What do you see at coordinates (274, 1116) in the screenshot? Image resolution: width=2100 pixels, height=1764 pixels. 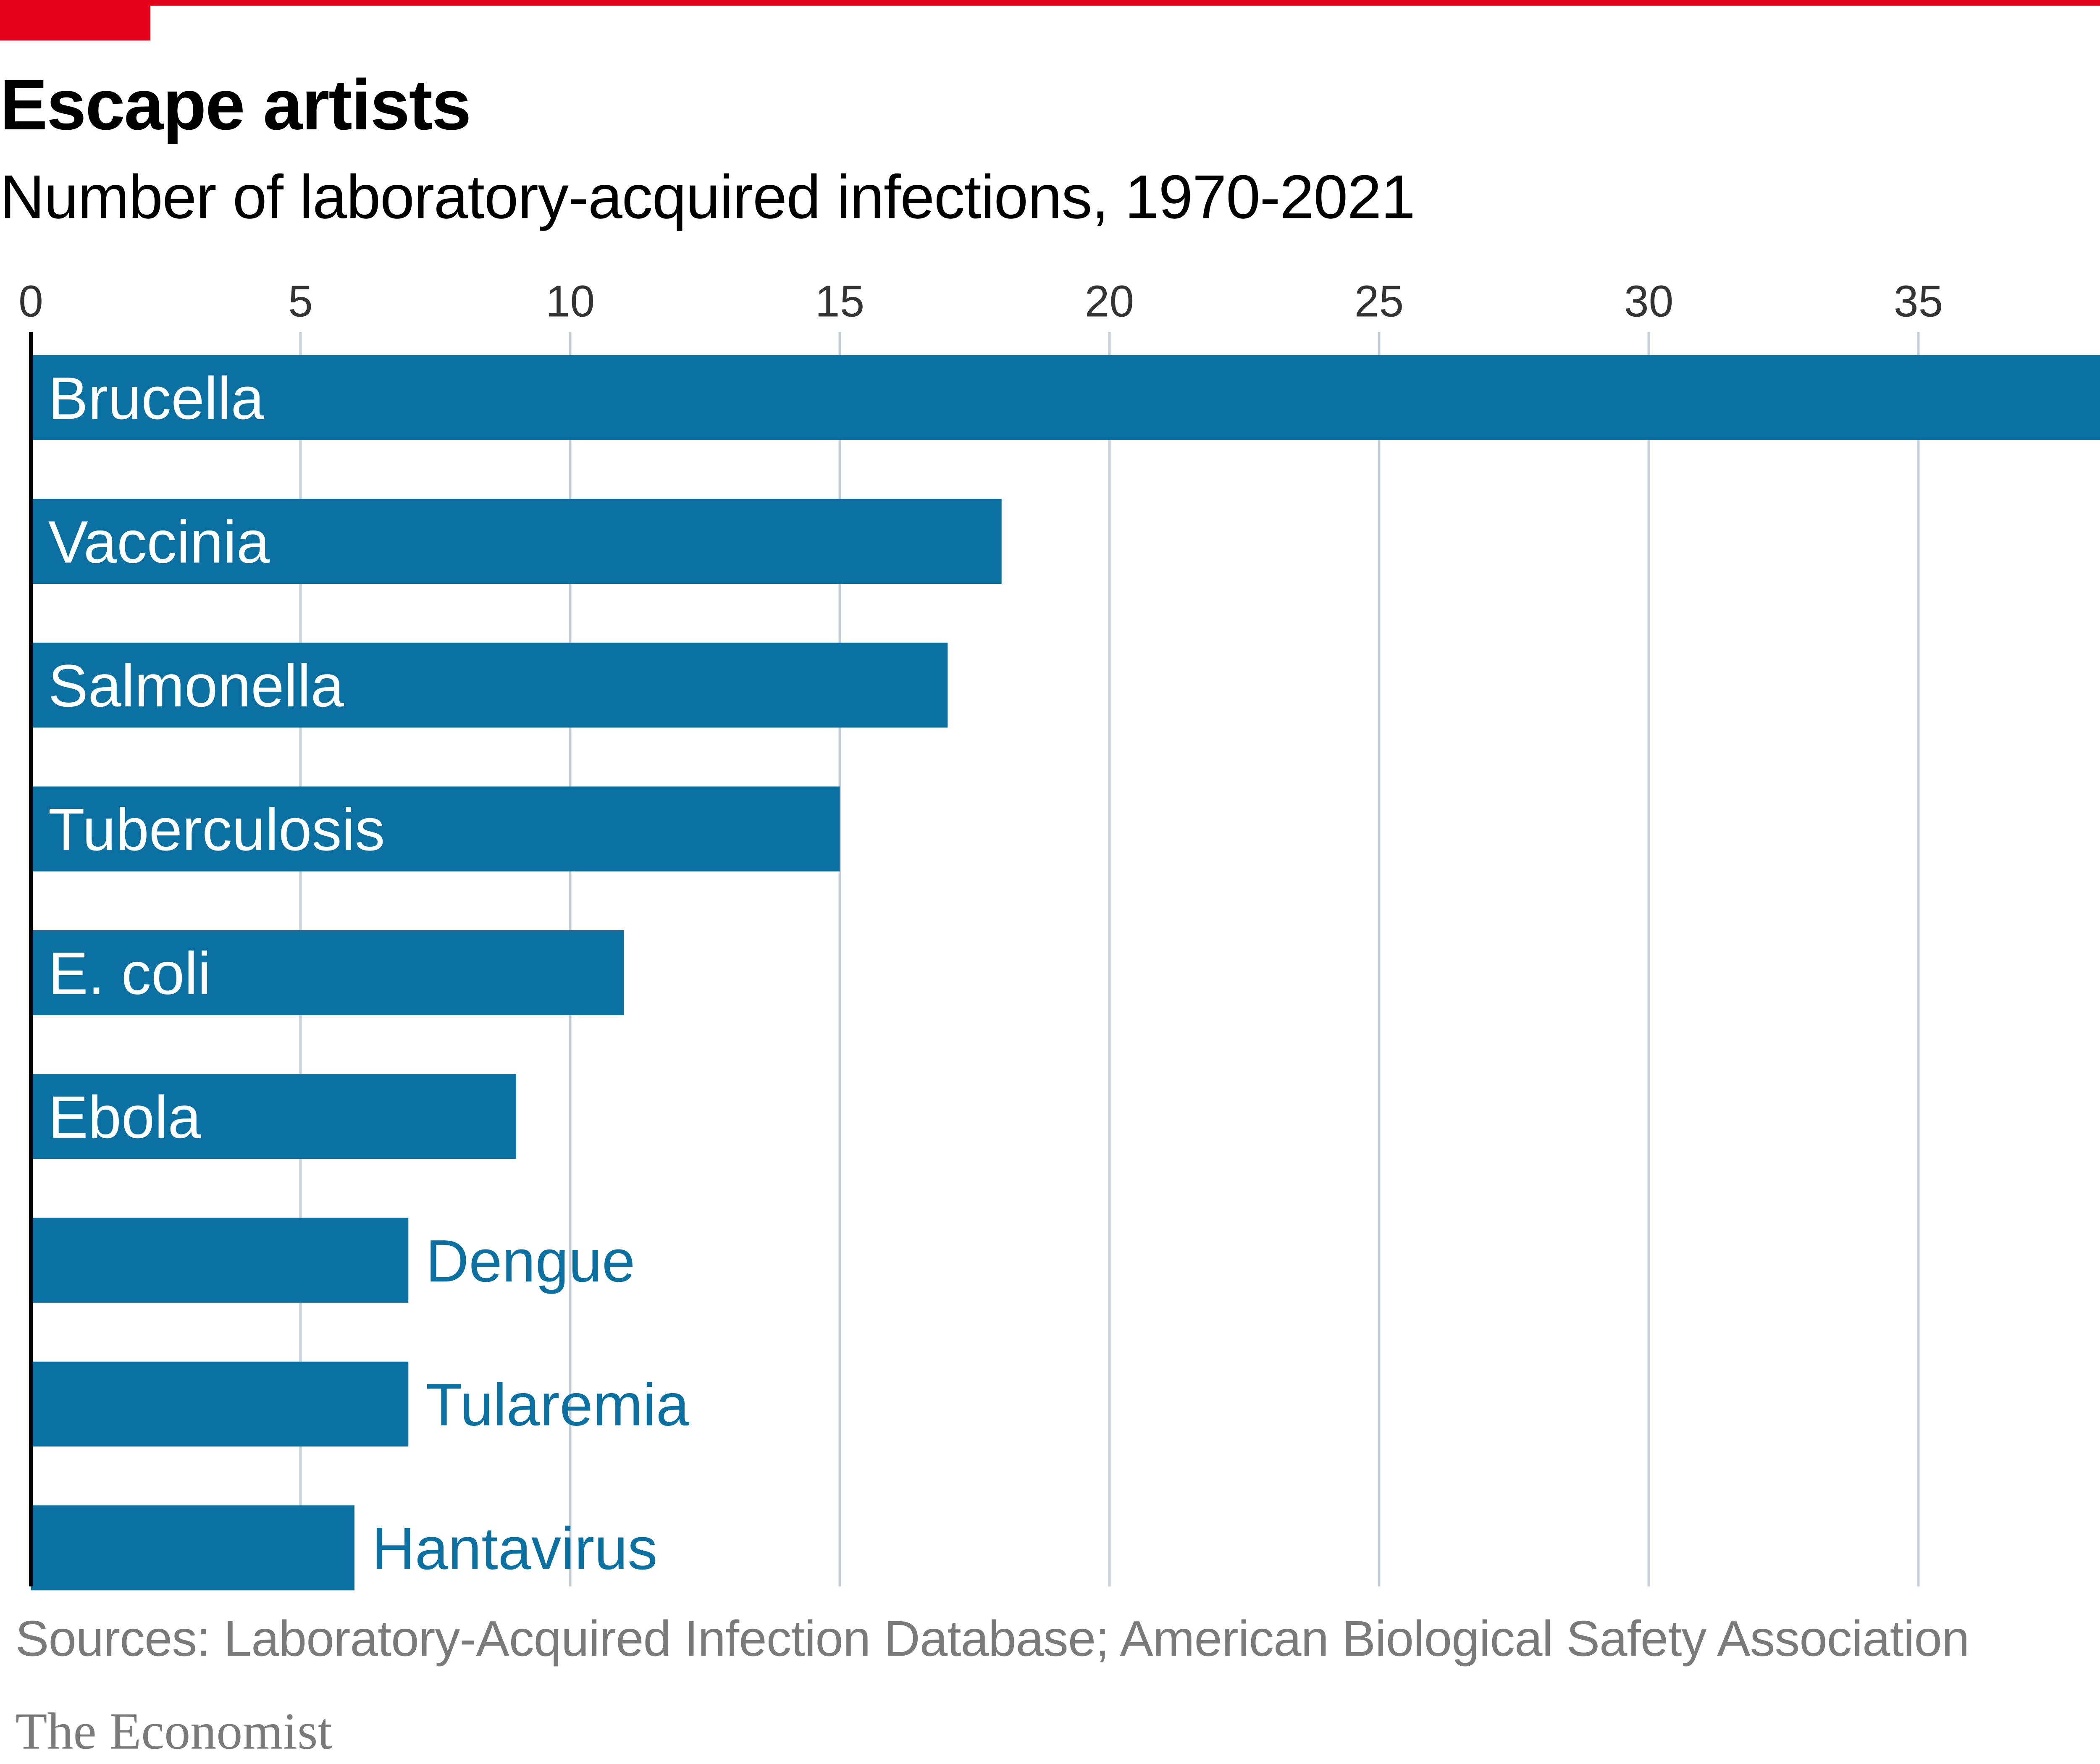 I see `bar-ebola` at bounding box center [274, 1116].